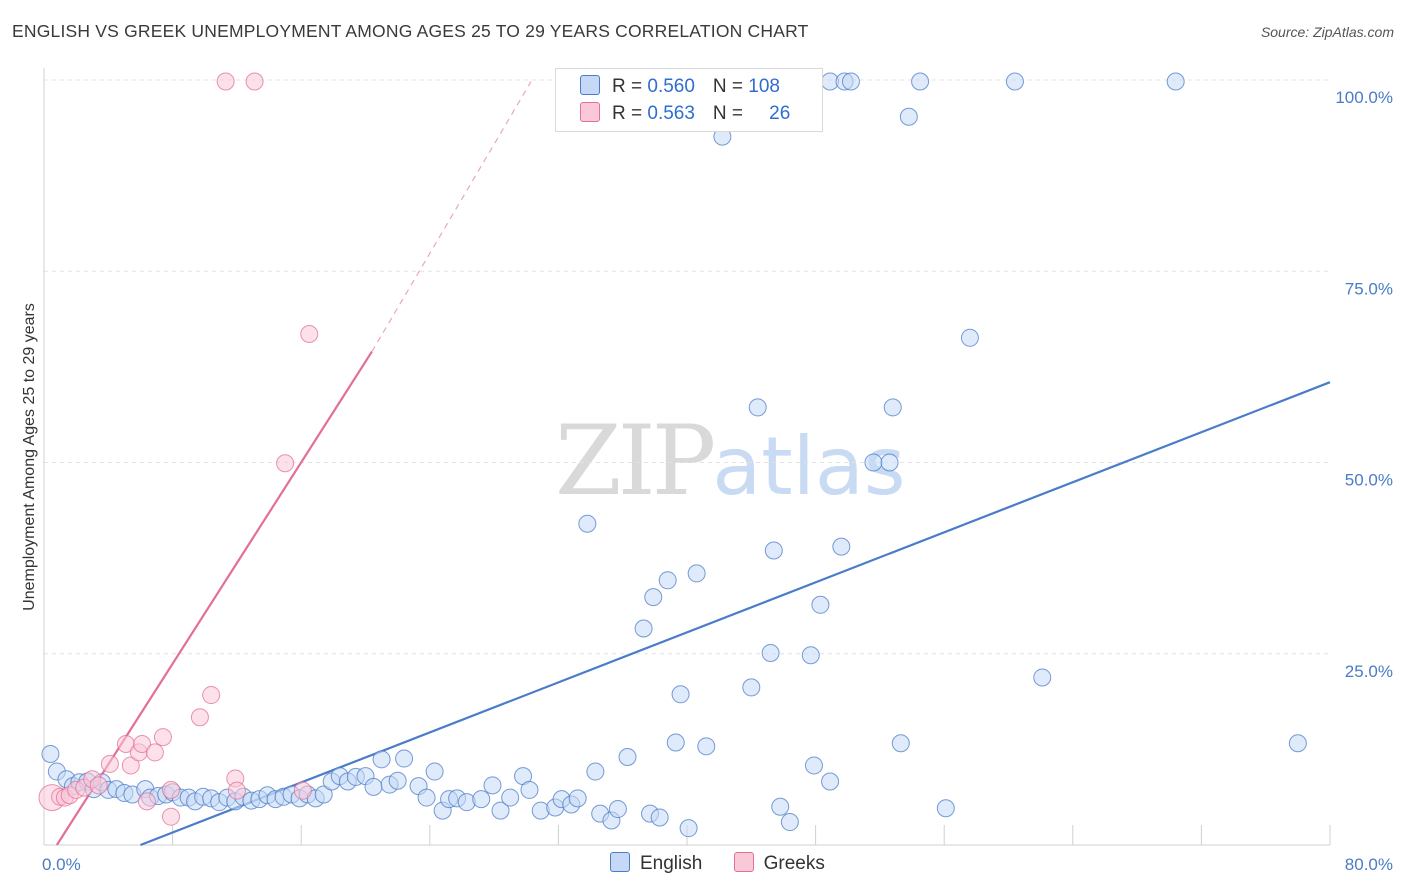  I want to click on greeks-n-value: 26, so click(780, 113).